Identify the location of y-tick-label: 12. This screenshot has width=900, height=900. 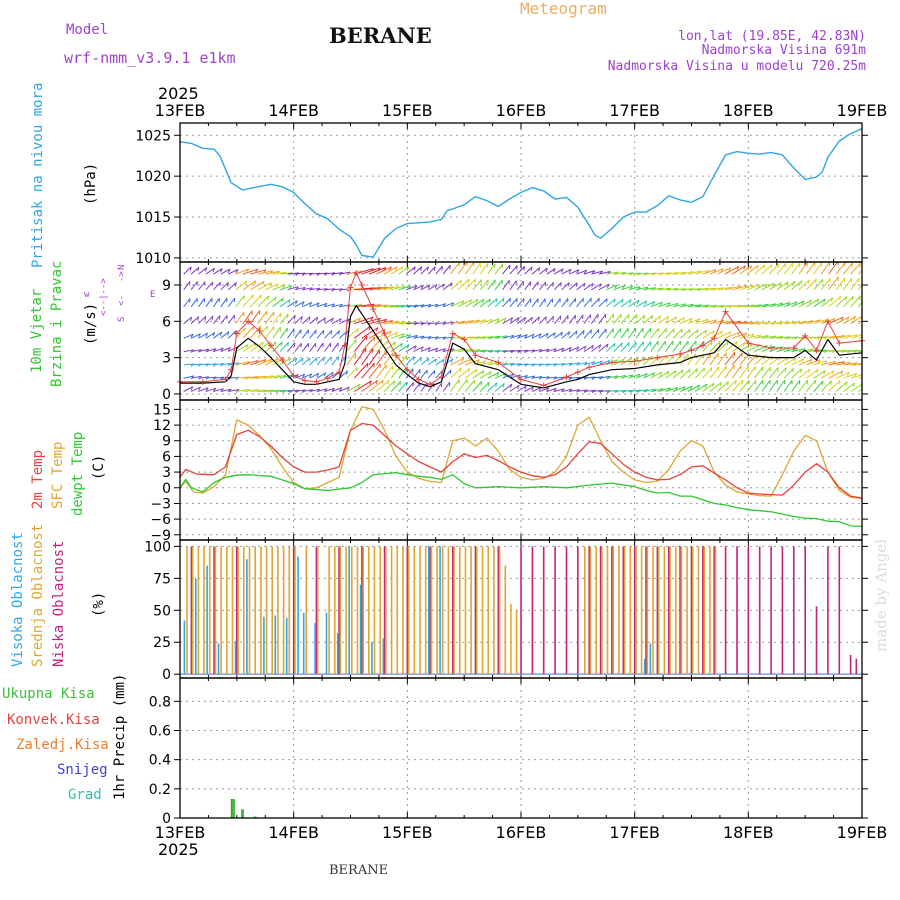
(162, 426).